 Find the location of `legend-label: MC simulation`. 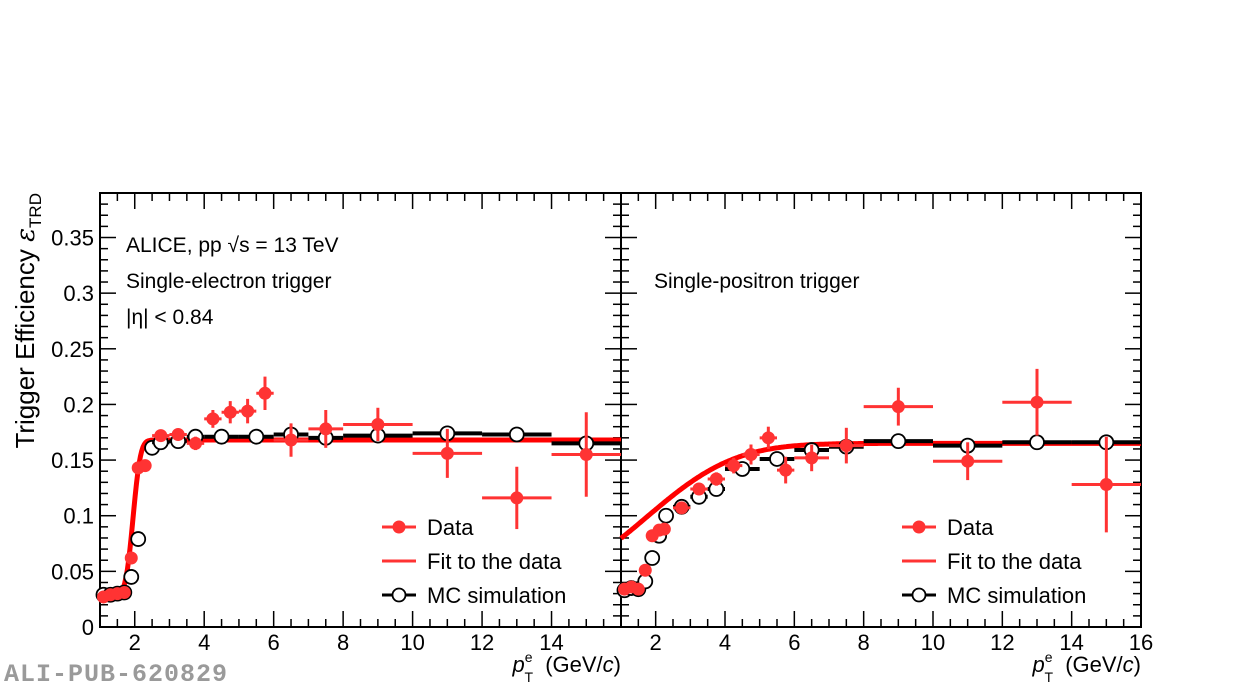

legend-label: MC simulation is located at coordinates (1016, 595).